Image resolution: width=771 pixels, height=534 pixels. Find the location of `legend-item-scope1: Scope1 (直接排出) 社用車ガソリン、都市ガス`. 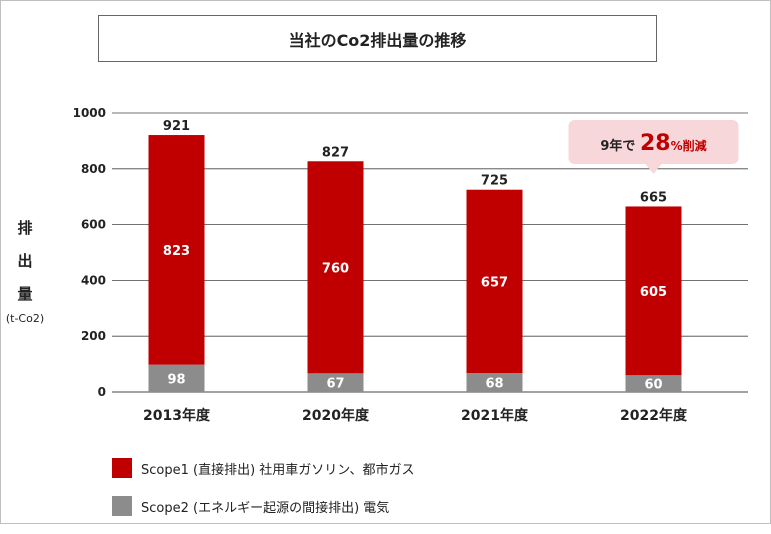

legend-item-scope1: Scope1 (直接排出) 社用車ガソリン、都市ガス is located at coordinates (263, 468).